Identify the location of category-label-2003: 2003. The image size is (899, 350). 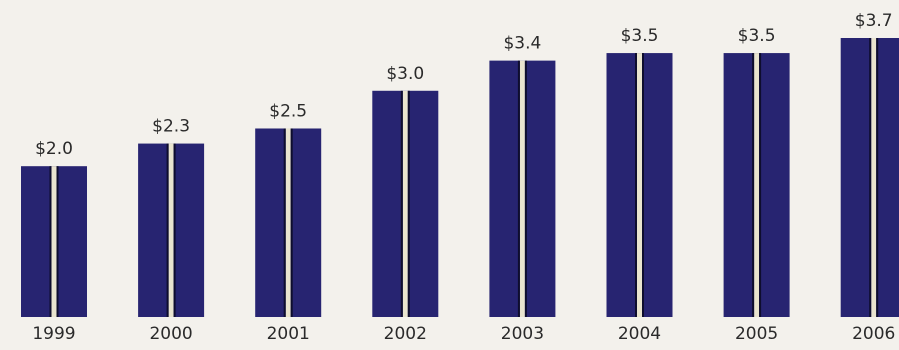
(522, 334).